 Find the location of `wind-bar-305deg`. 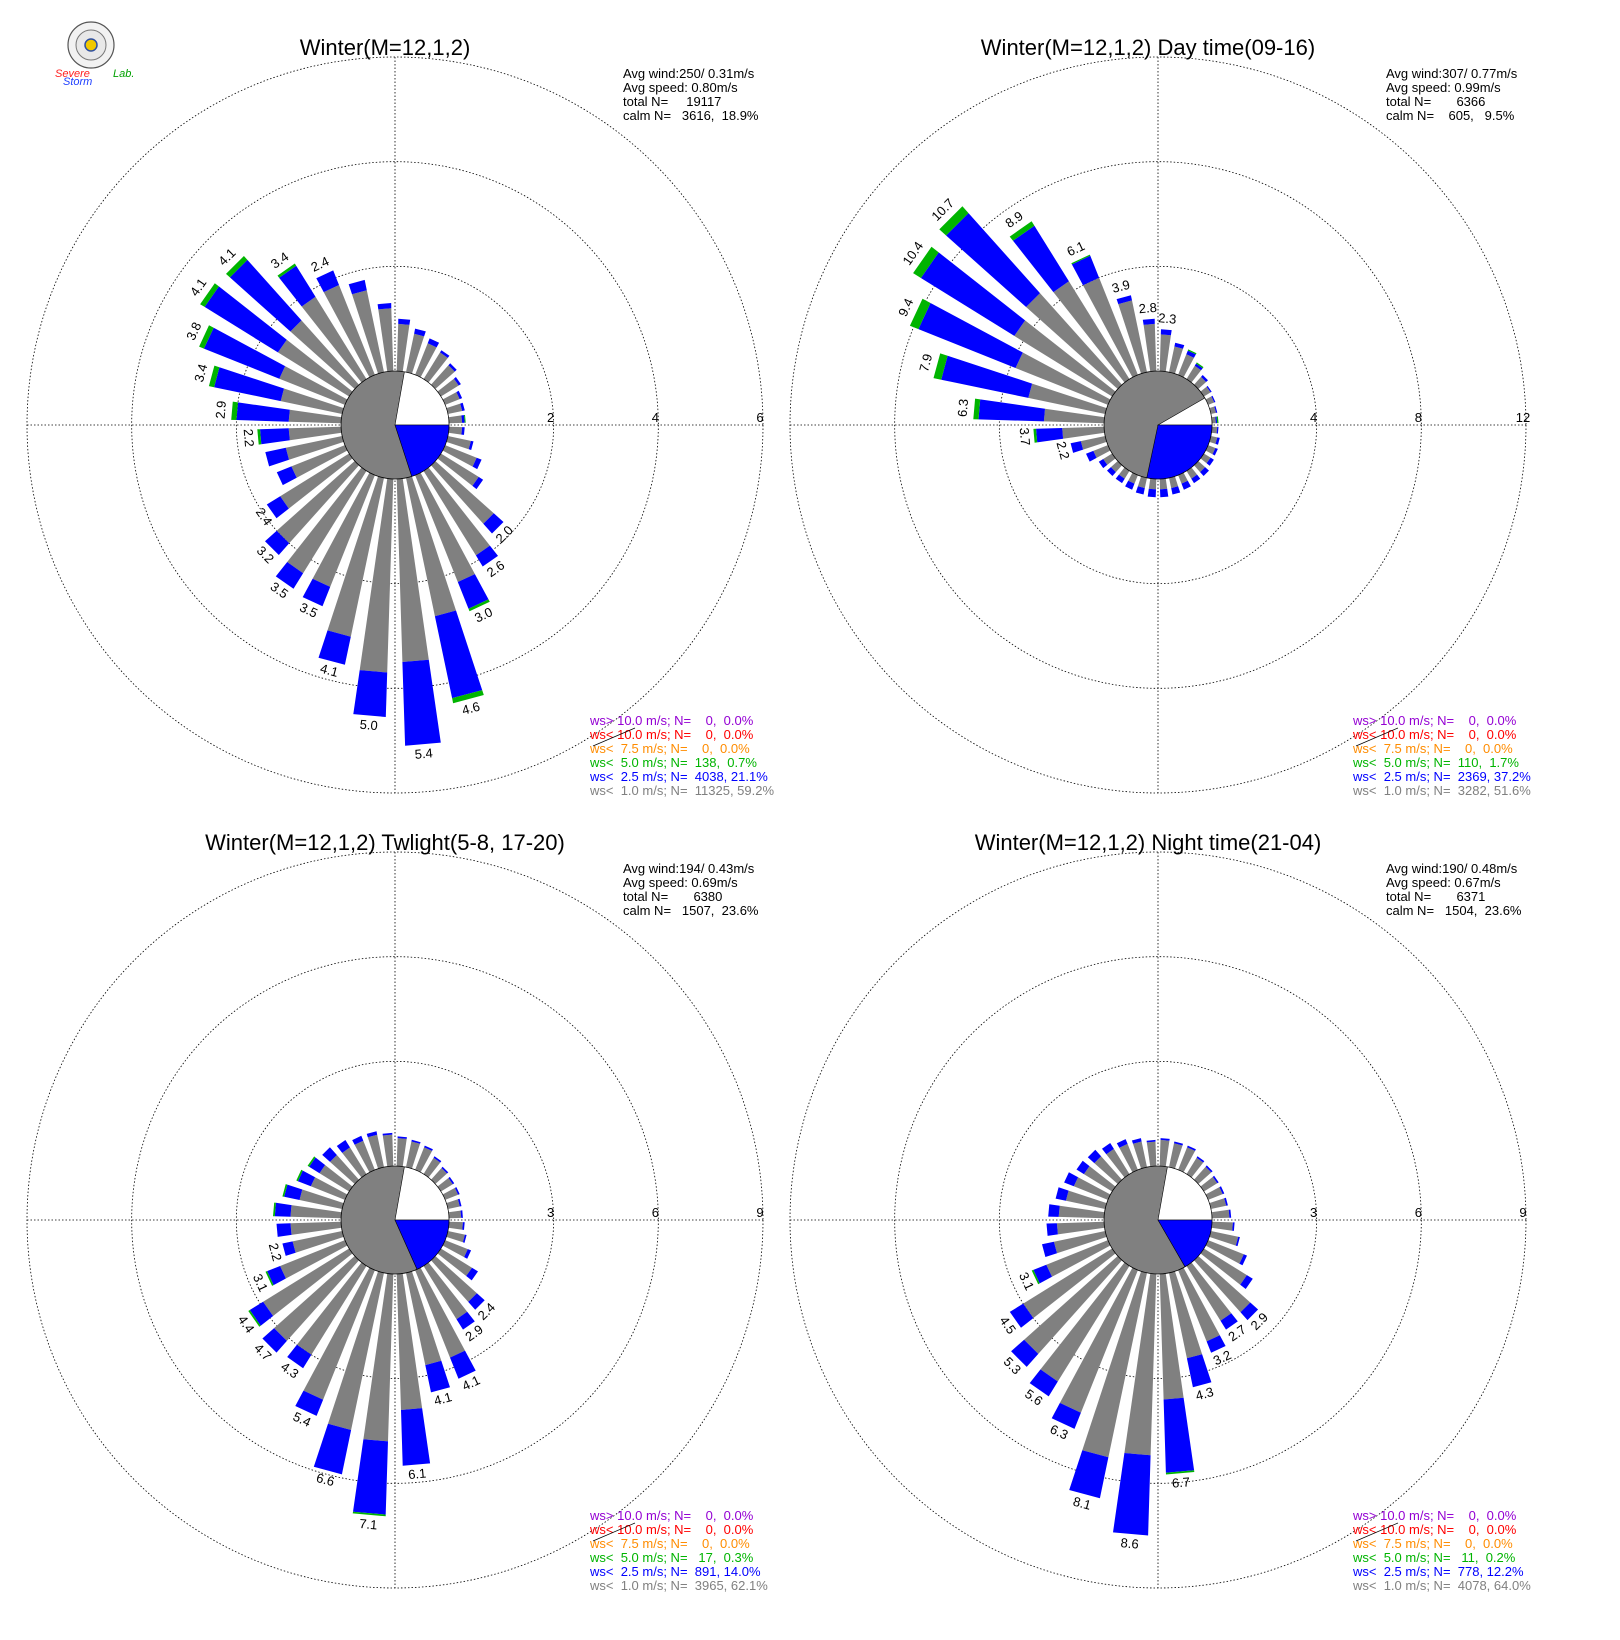

wind-bar-305deg is located at coordinates (1096, 1176).